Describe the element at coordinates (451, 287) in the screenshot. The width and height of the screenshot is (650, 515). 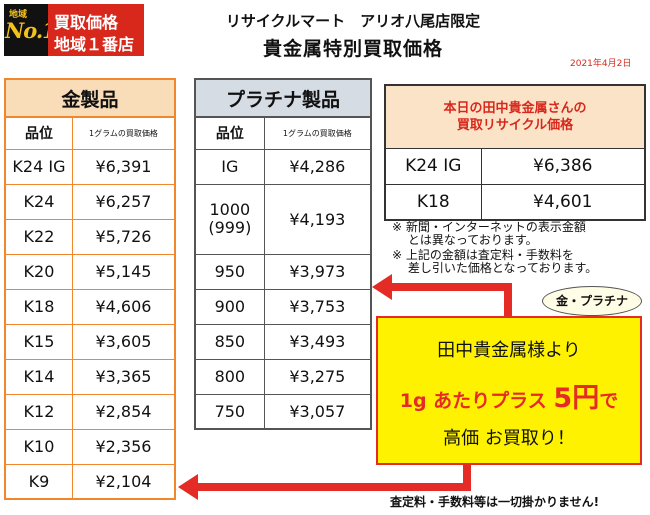
I see `arrow-upper-horizontal` at that location.